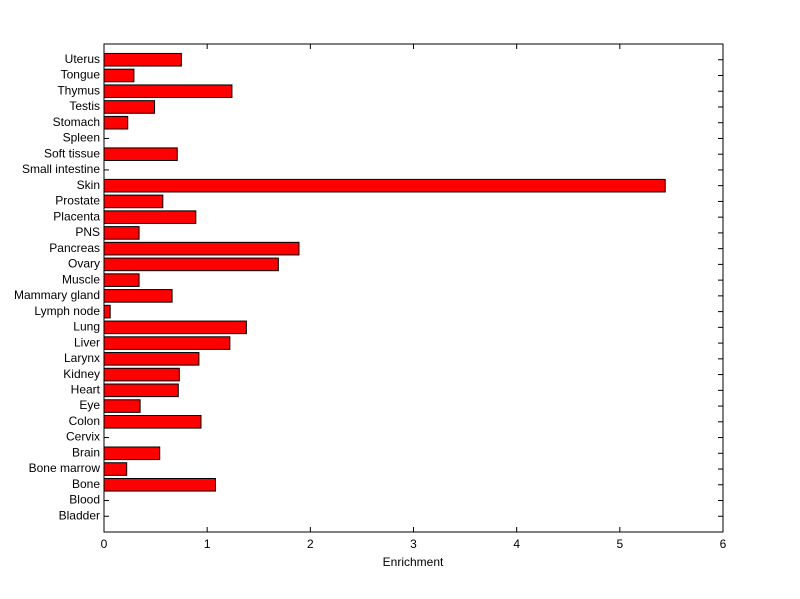  I want to click on y-tick-label: Placenta, so click(76, 216).